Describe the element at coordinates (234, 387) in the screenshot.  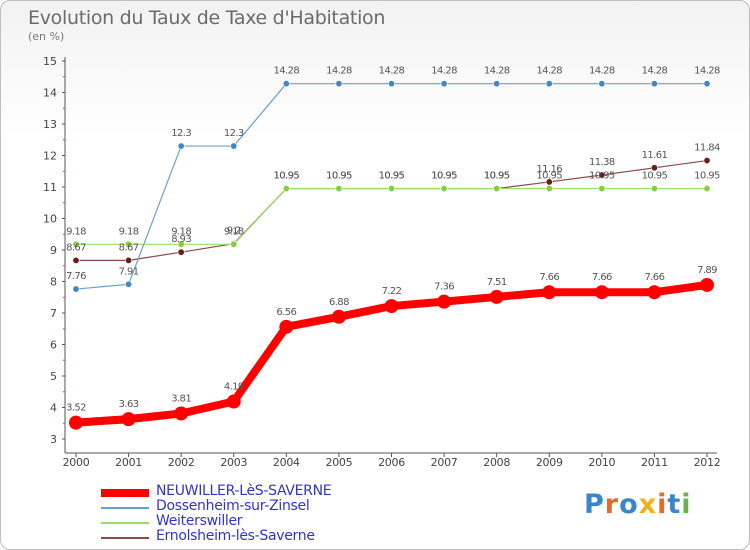
I see `data-label-0: 4.19` at that location.